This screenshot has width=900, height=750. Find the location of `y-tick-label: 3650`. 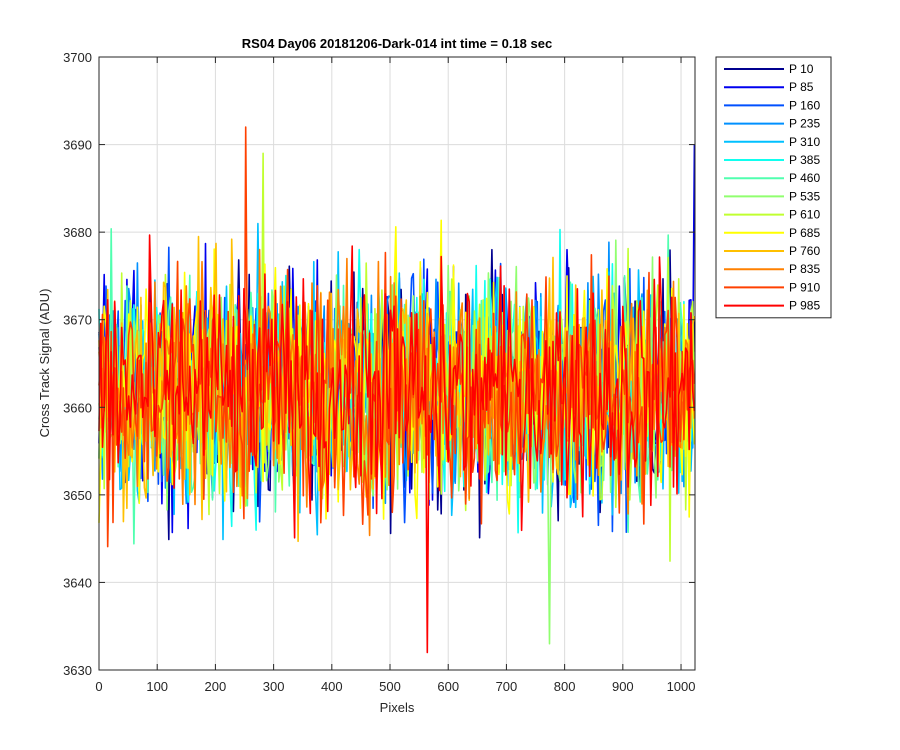

y-tick-label: 3650 is located at coordinates (77, 495).